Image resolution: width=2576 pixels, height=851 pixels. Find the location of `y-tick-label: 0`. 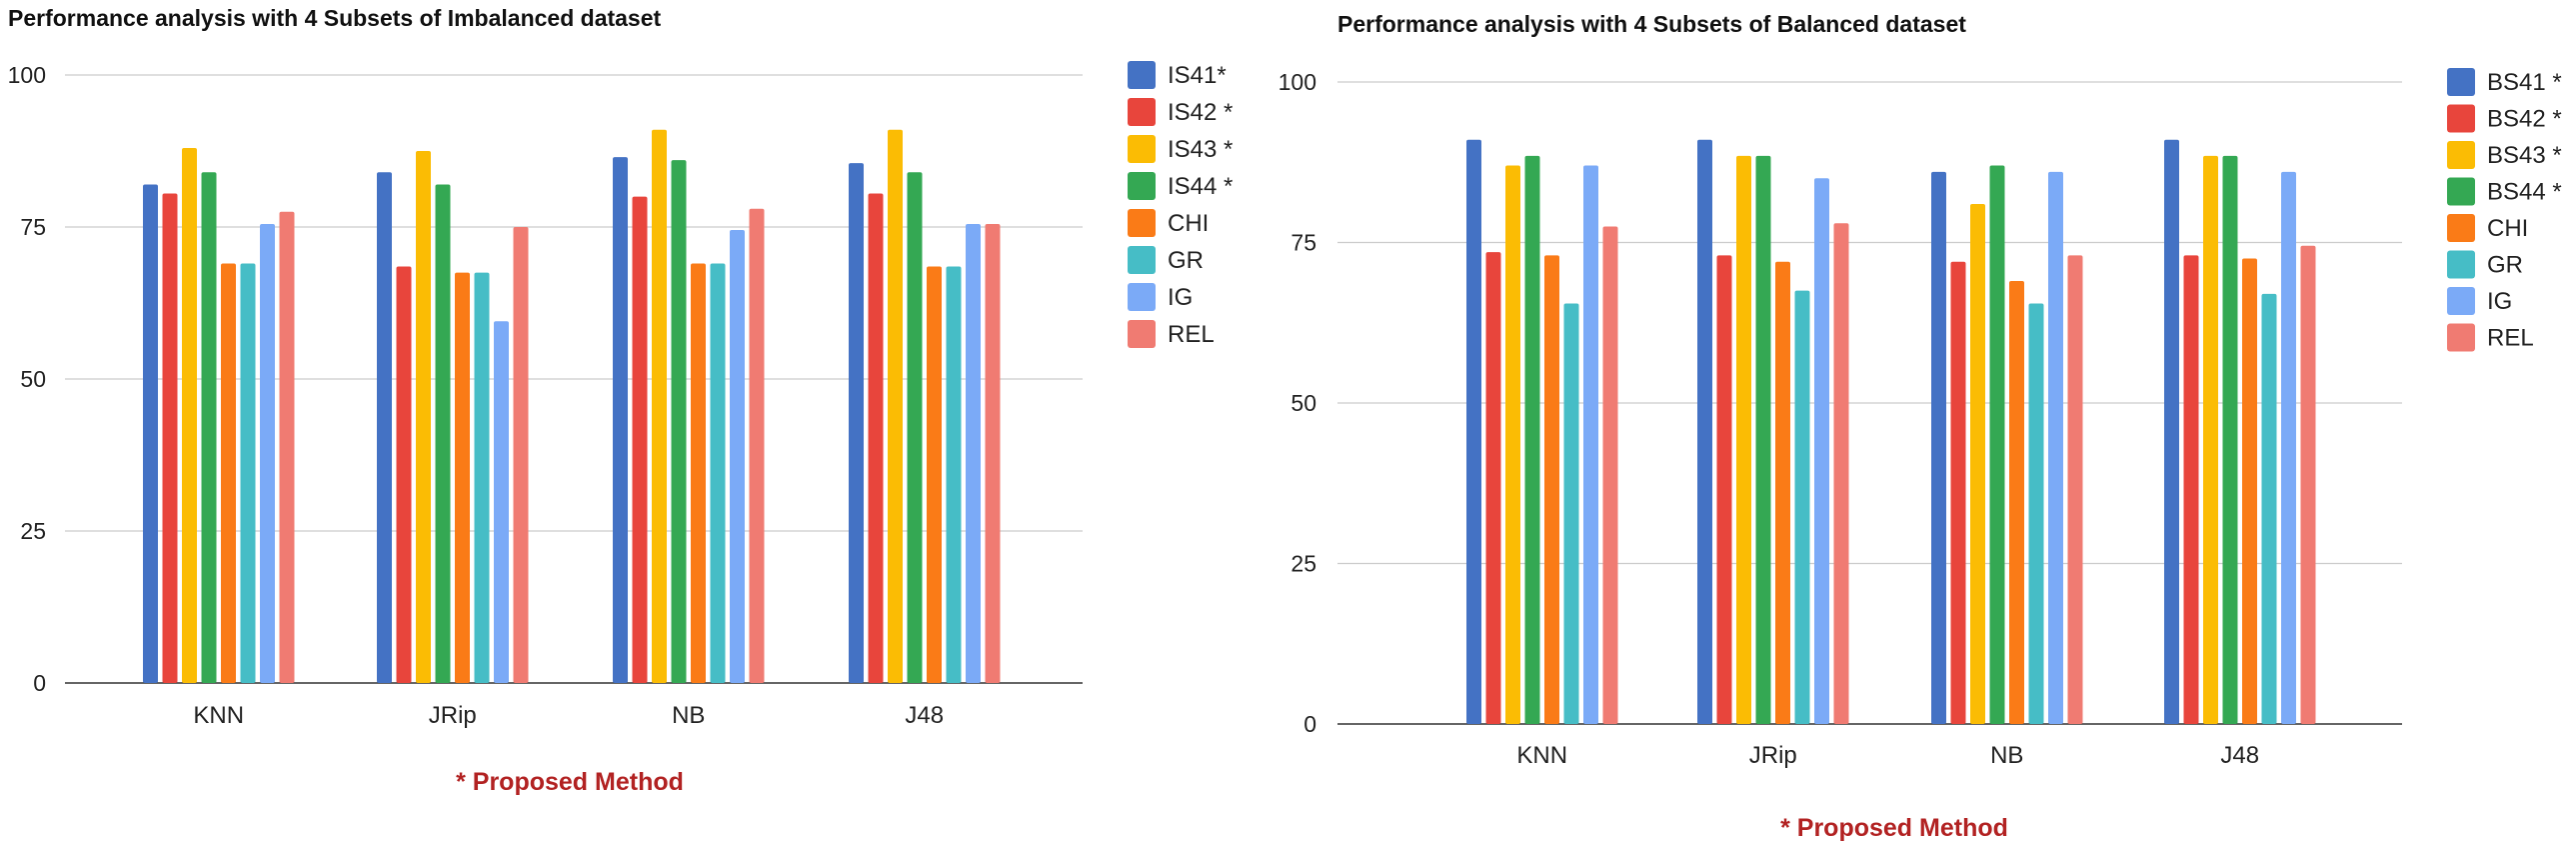

y-tick-label: 0 is located at coordinates (40, 683).